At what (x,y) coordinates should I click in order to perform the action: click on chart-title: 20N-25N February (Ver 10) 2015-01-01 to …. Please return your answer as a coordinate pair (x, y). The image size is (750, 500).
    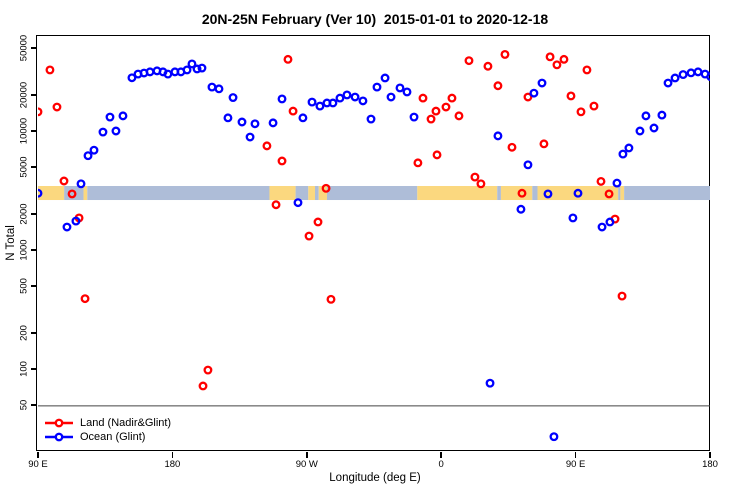
    Looking at the image, I should click on (375, 19).